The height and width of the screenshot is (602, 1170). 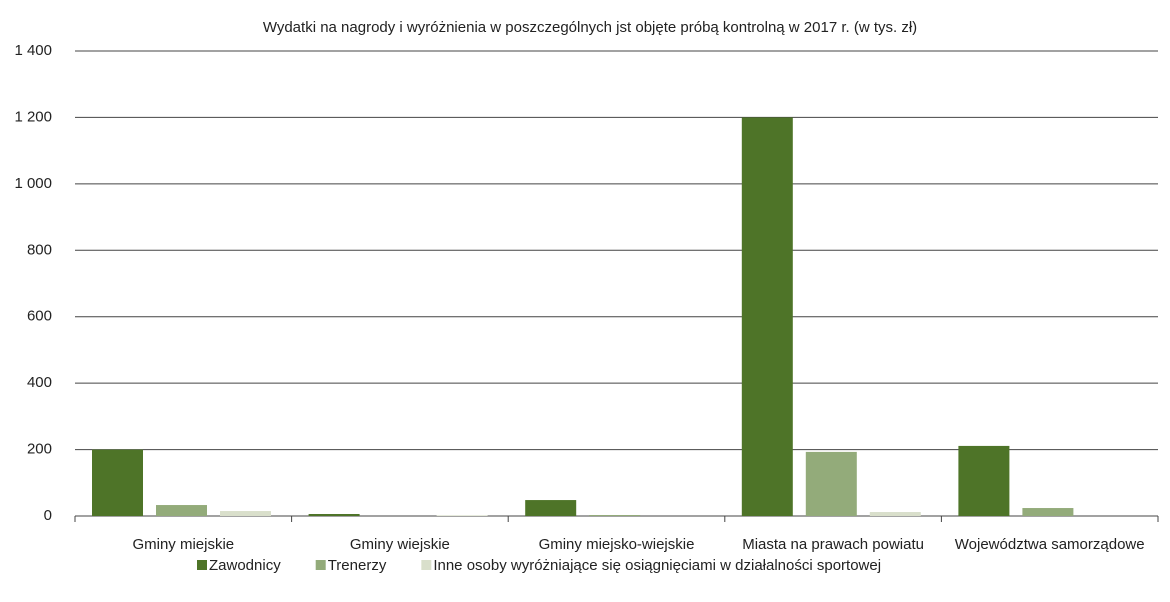 What do you see at coordinates (39, 316) in the screenshot?
I see `y-tick-label: 600` at bounding box center [39, 316].